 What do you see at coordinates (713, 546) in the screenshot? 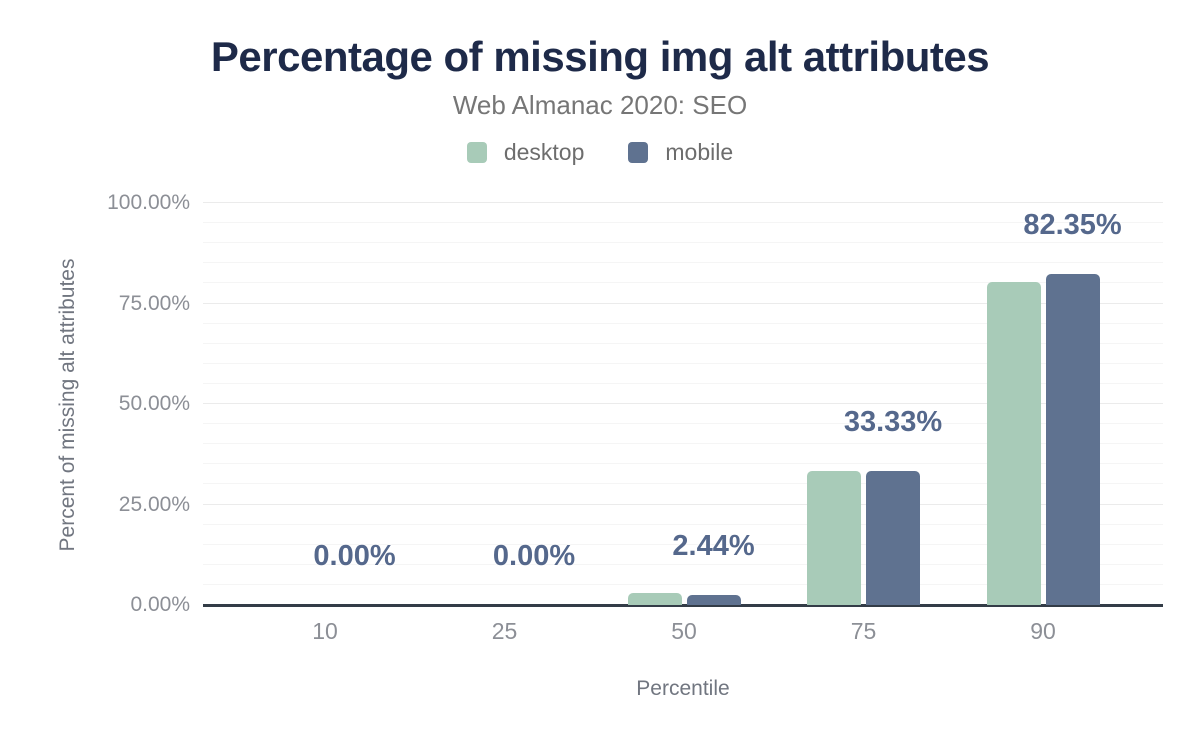
I see `data-label-p50: 2.44%` at bounding box center [713, 546].